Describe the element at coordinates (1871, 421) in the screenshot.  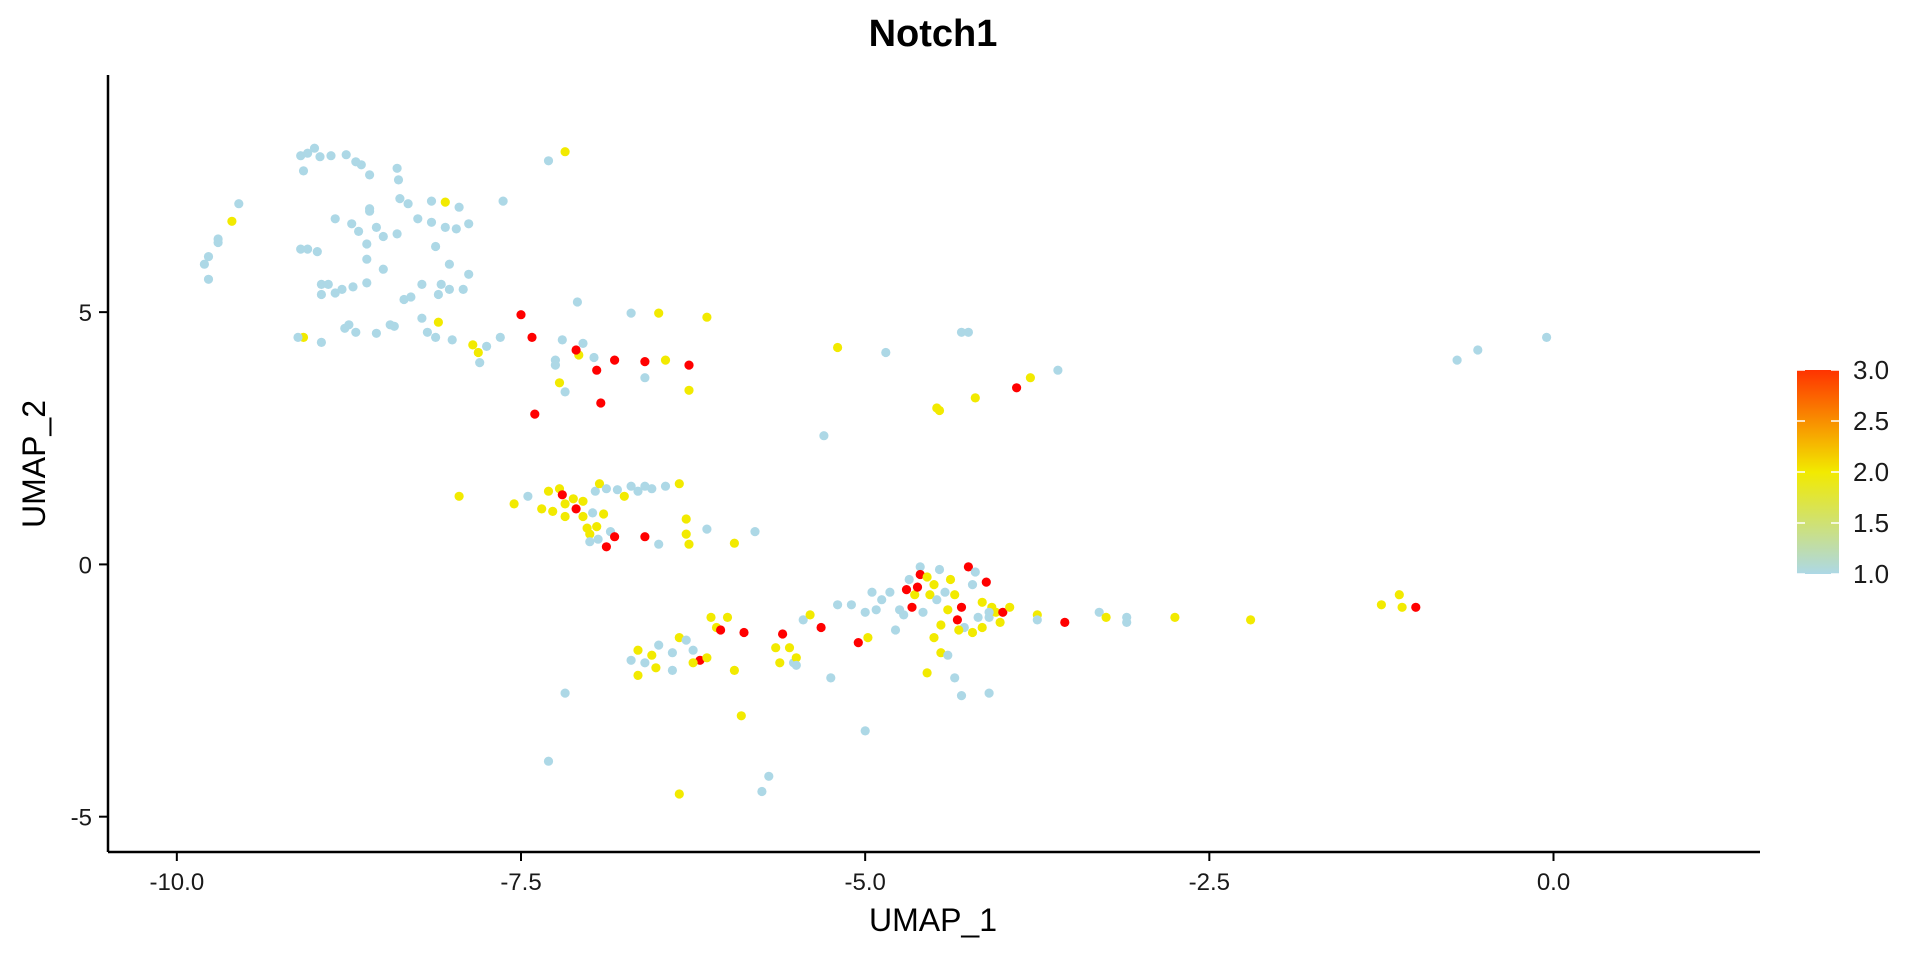
I see `colorbar-tick-label: 2.5` at that location.